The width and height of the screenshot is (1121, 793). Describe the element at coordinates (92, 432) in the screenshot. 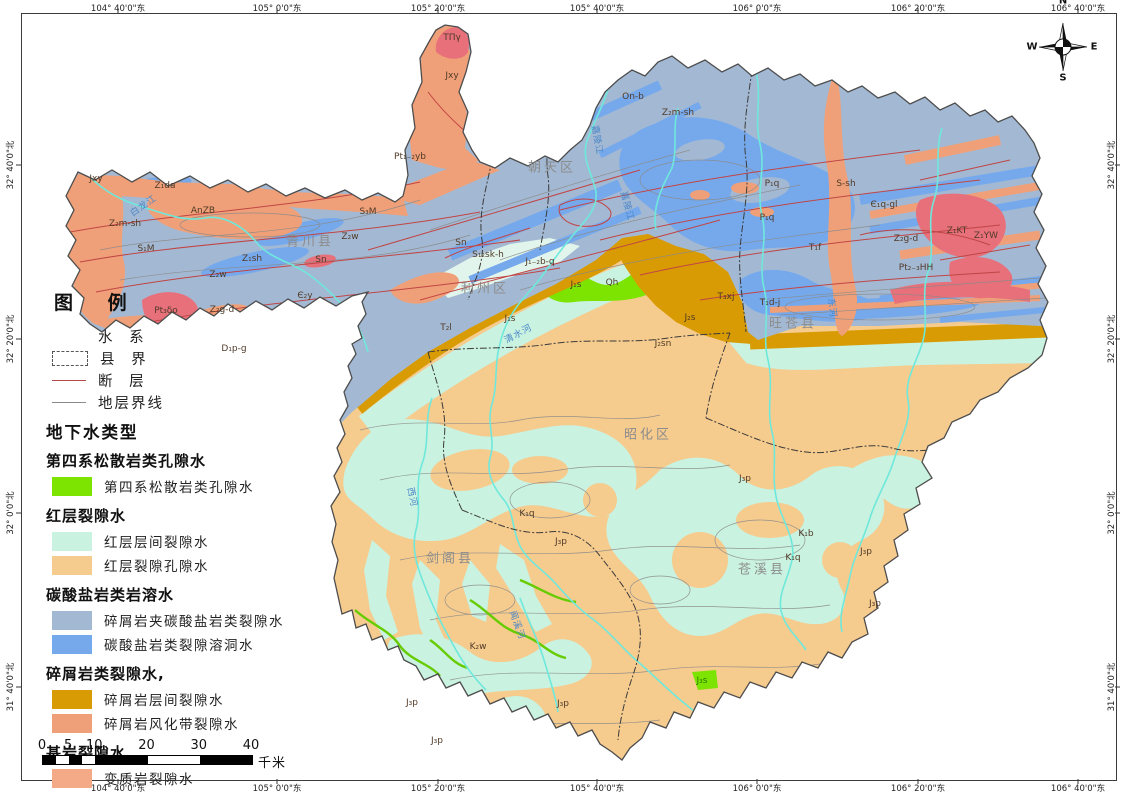

I see `groundwater-title: 地下水类型` at that location.